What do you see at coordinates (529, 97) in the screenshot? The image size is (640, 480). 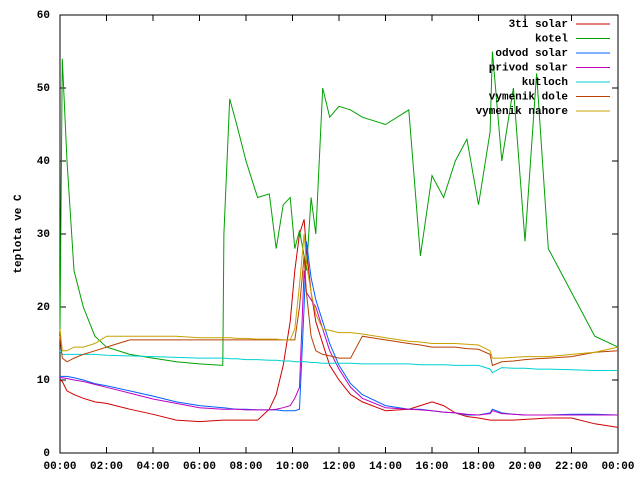 I see `legend-label: vymenik dole` at bounding box center [529, 97].